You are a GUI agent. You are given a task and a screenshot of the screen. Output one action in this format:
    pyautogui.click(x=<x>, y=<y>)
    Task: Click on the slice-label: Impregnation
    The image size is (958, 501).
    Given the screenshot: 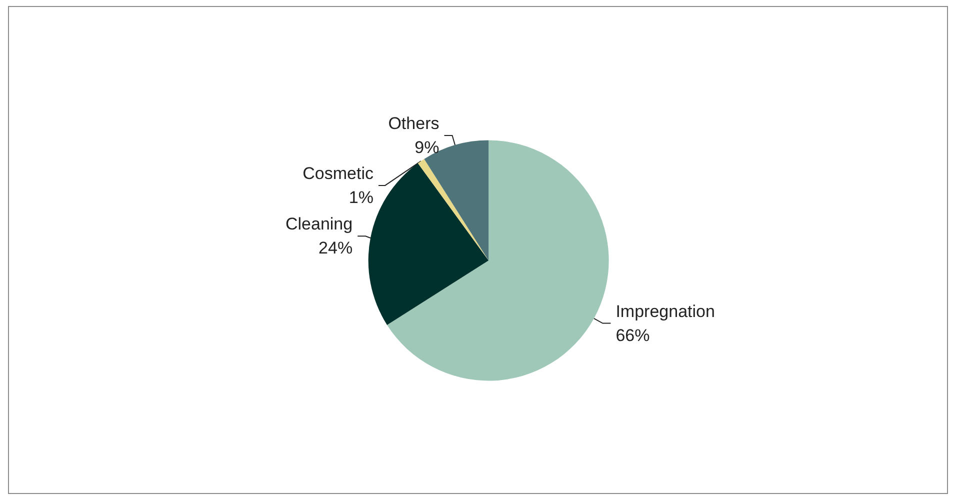 What is the action you would take?
    pyautogui.click(x=665, y=311)
    